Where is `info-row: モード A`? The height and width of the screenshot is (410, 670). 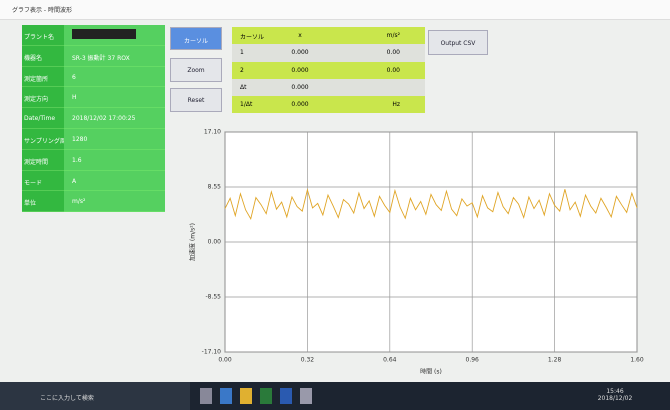 info-row: モード A is located at coordinates (93, 181).